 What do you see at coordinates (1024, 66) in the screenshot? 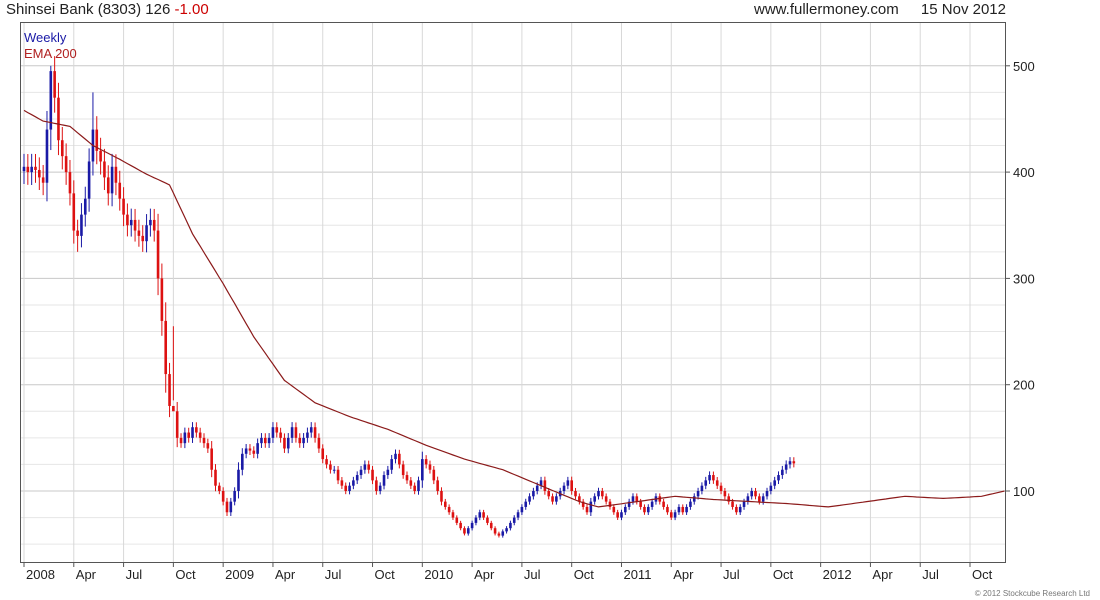
I see `y-tick-label: 500` at bounding box center [1024, 66].